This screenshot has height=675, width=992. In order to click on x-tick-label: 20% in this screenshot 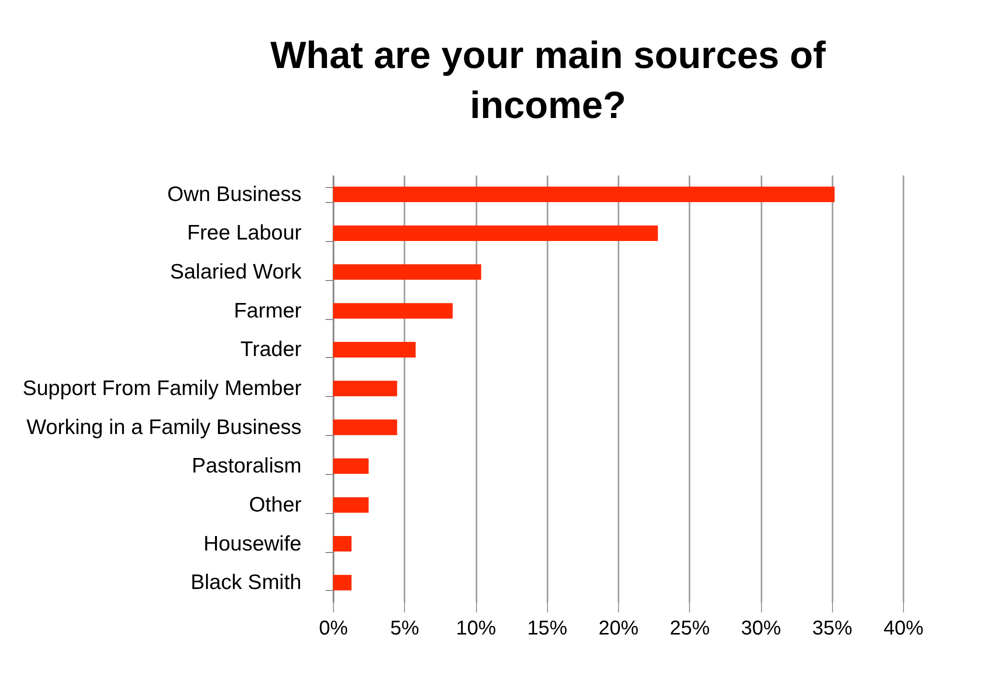, I will do `click(618, 629)`.